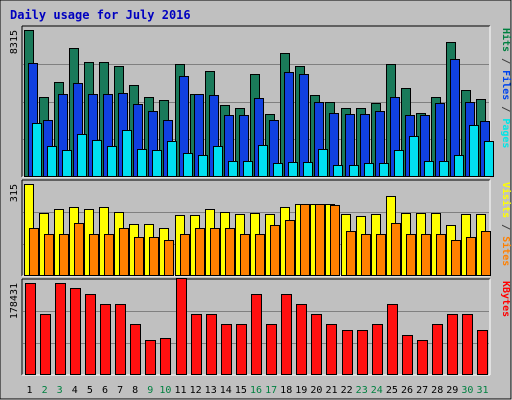 Image resolution: width=512 pixels, height=400 pixels. Describe the element at coordinates (14, 301) in the screenshot. I see `panel-max-label: 178431` at that location.